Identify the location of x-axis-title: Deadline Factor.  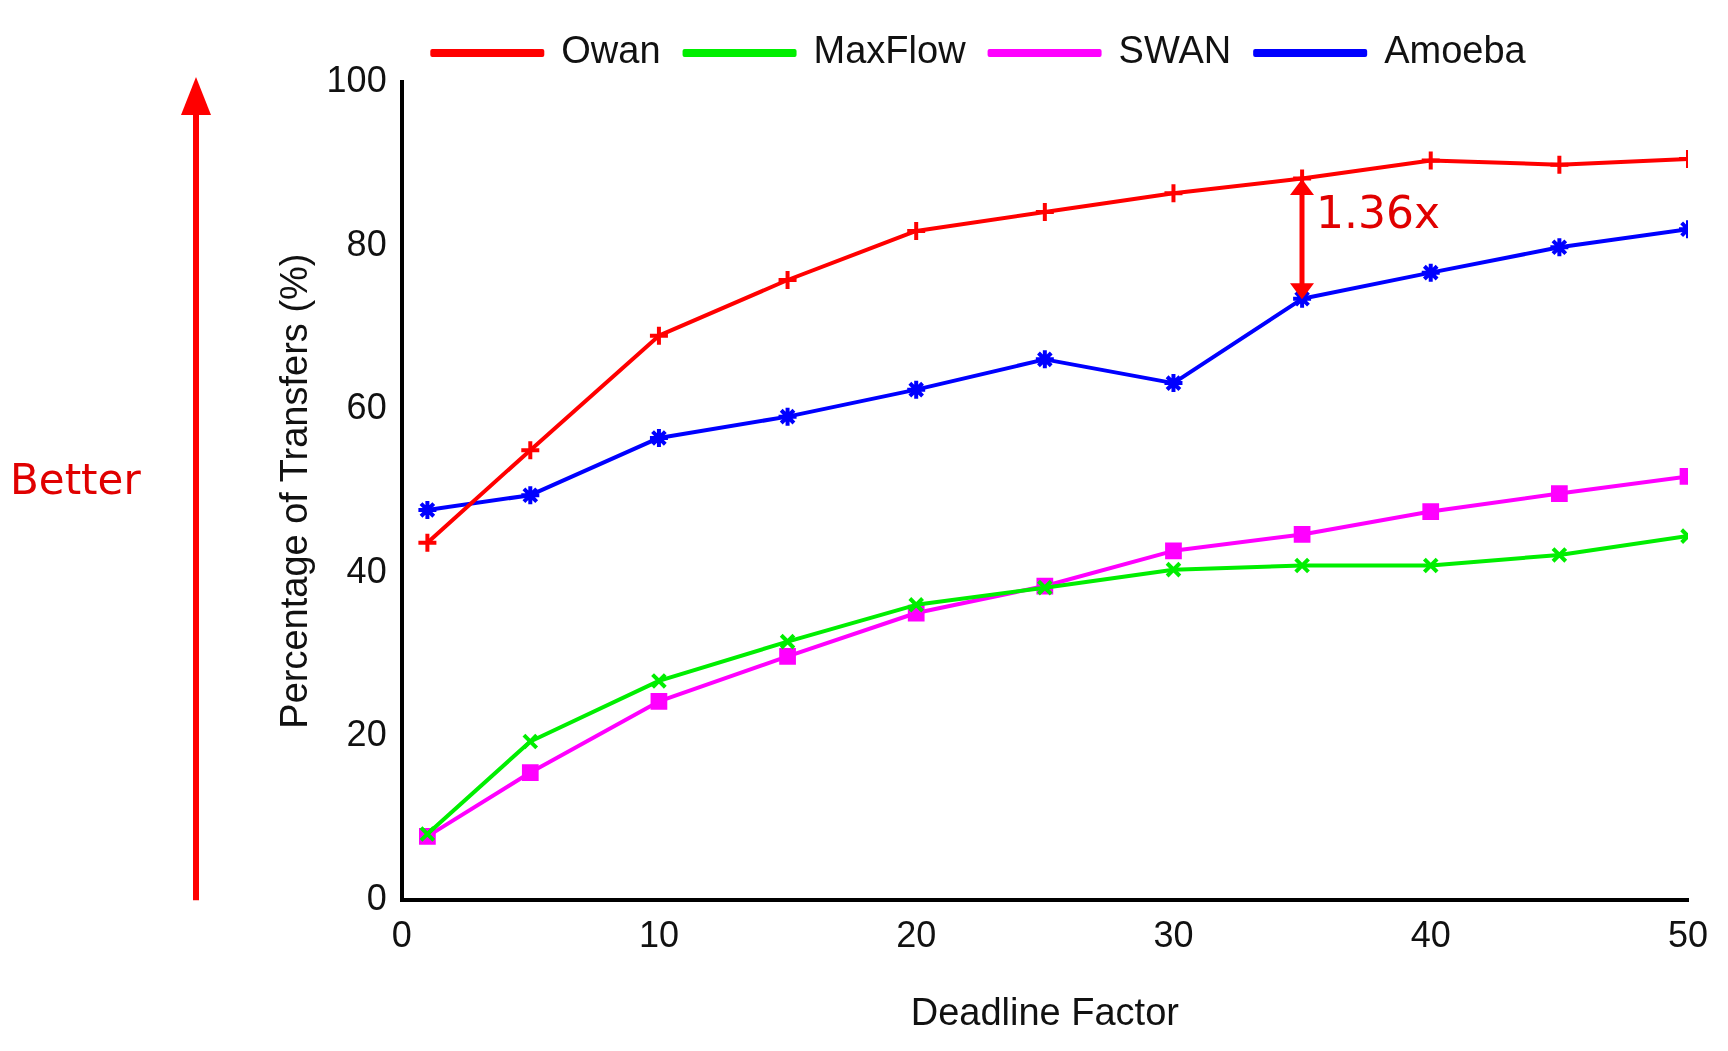
(1045, 1011).